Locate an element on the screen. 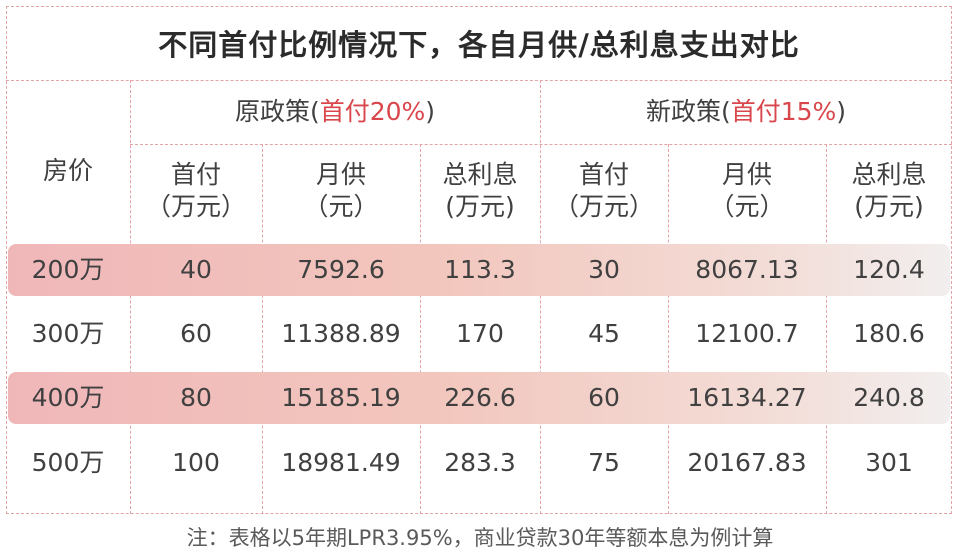 The image size is (960, 559). row-new-monthly: 20167.83 is located at coordinates (747, 462).